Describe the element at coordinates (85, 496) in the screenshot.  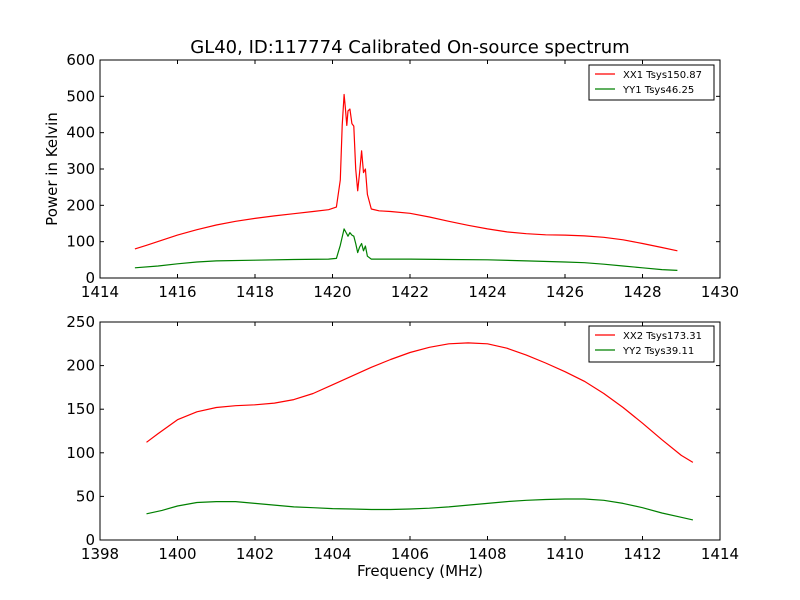
I see `plot-2-y-tick-label: 50` at that location.